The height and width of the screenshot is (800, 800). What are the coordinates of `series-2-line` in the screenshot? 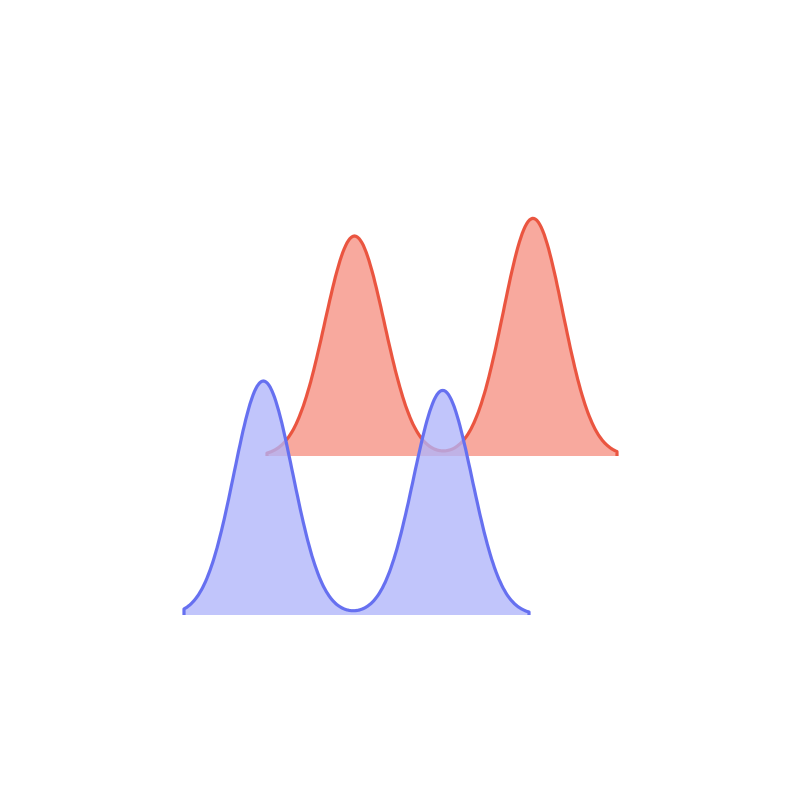 It's located at (356, 497).